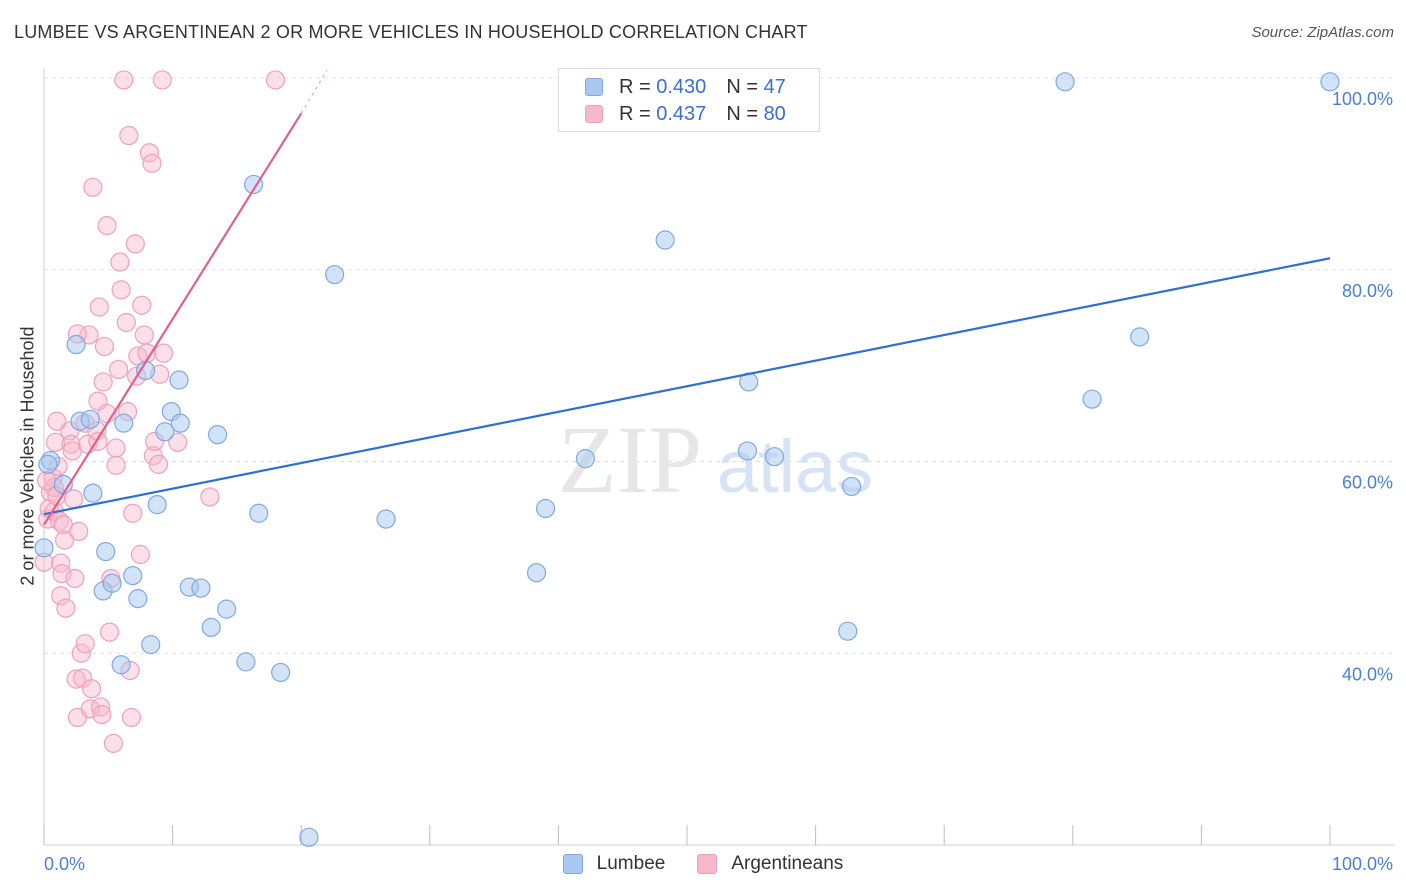 This screenshot has height=892, width=1406. I want to click on argentineans-points, so click(160, 411).